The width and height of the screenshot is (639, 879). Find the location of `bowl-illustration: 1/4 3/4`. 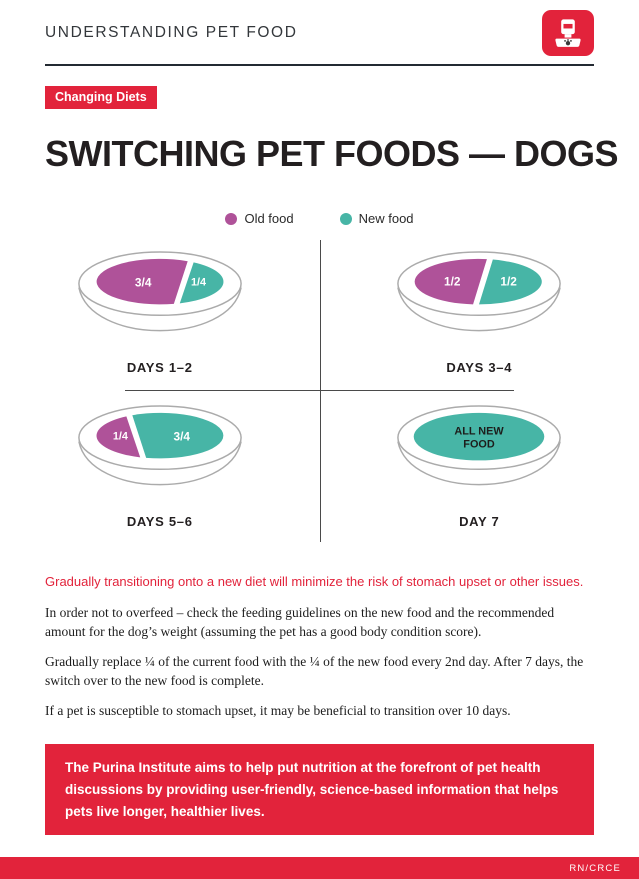

bowl-illustration: 1/4 3/4 is located at coordinates (159, 445).